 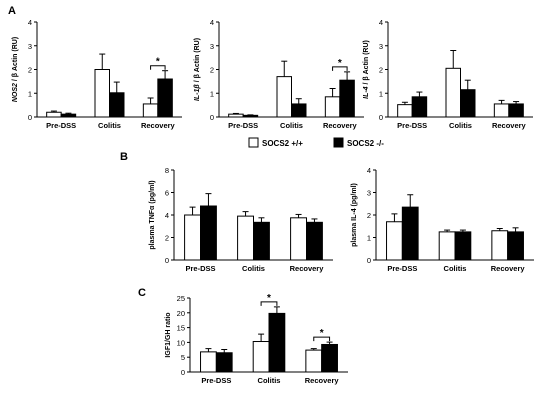 What do you see at coordinates (181, 342) in the screenshot?
I see `y-tick-label: 10` at bounding box center [181, 342].